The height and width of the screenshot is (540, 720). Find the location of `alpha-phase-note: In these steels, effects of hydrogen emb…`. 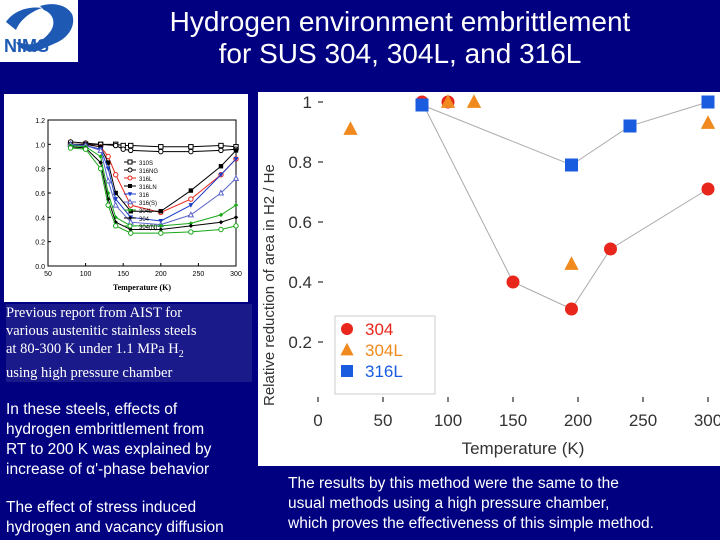

alpha-phase-note: In these steels, effects of hydrogen emb… is located at coordinates (131, 440).